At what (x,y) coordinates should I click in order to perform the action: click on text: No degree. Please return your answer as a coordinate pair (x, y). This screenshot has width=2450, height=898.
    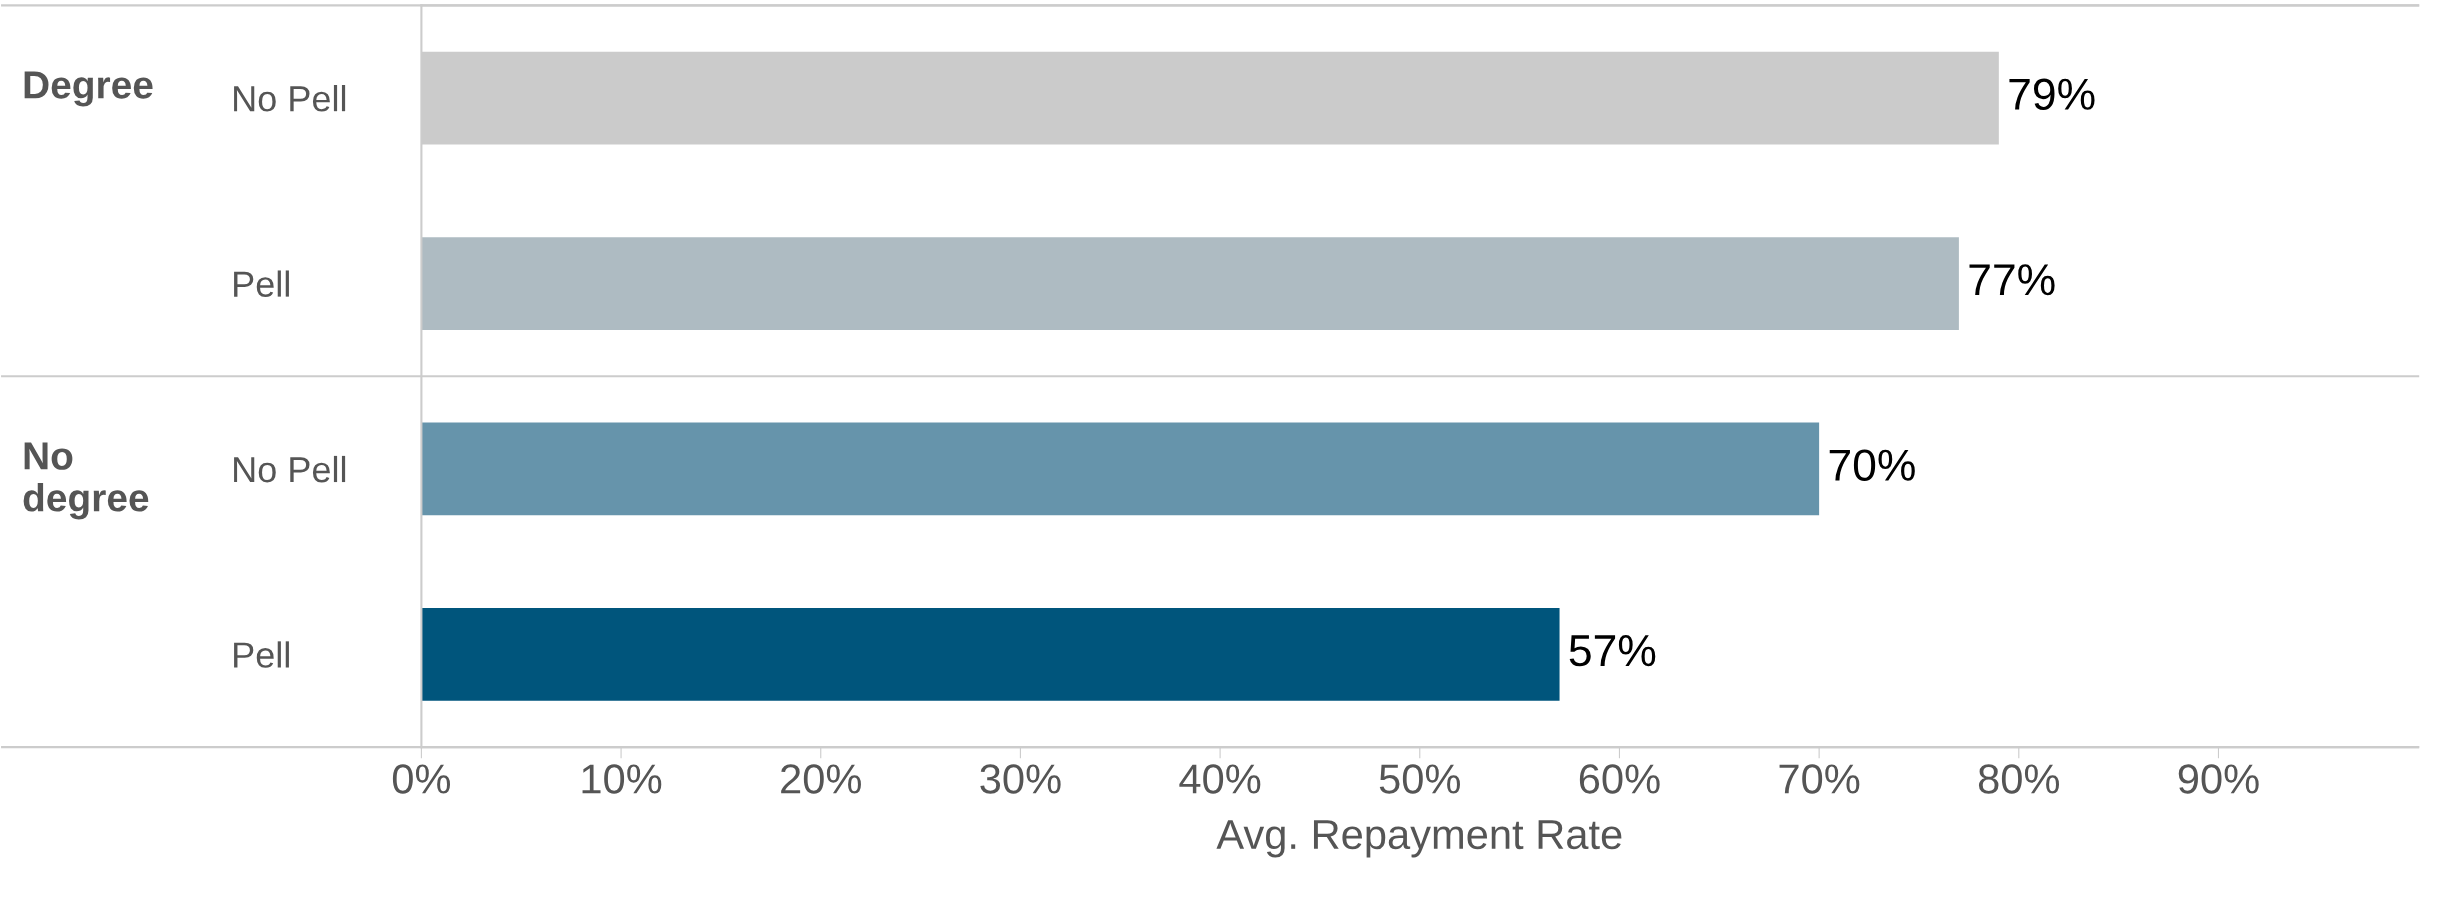
    Looking at the image, I should click on (86, 481).